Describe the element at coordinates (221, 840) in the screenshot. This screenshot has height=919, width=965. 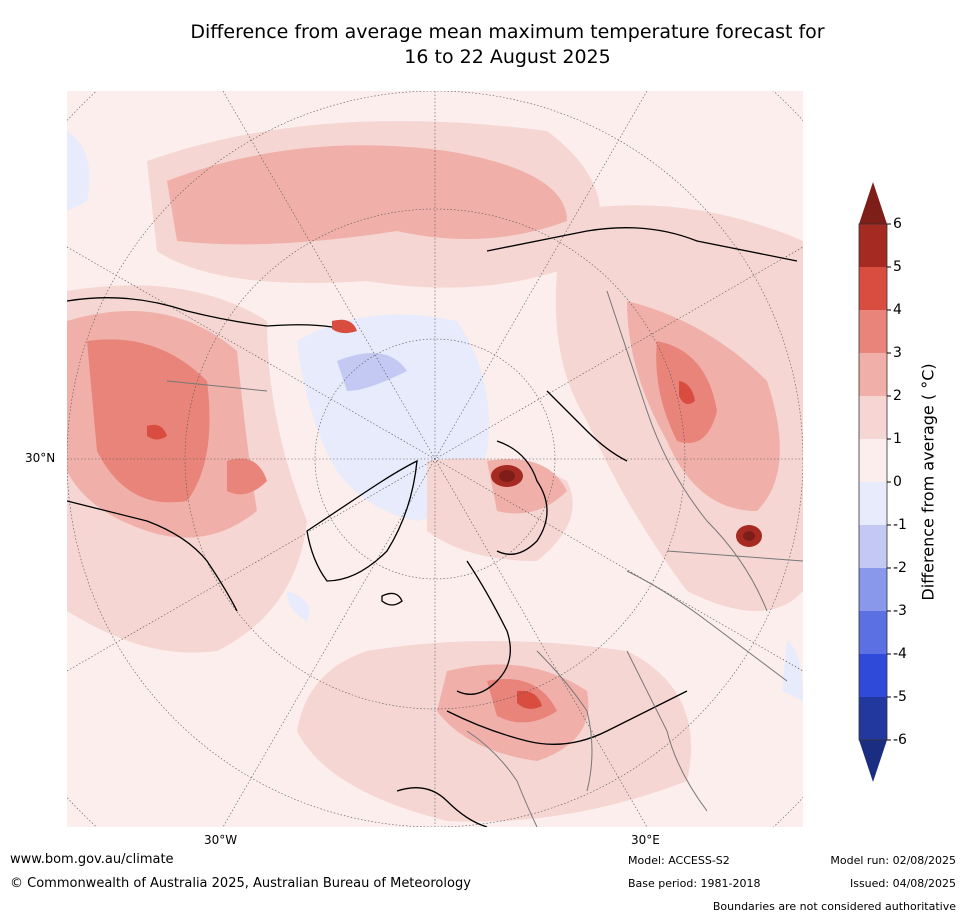
I see `lon-label-30w: 30°W` at that location.